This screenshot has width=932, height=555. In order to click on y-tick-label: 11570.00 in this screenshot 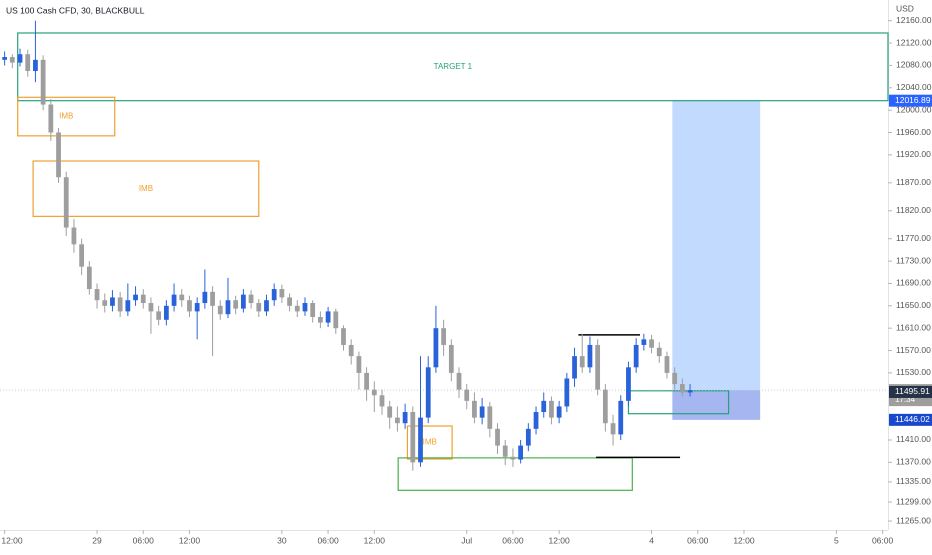, I will do `click(913, 350)`.